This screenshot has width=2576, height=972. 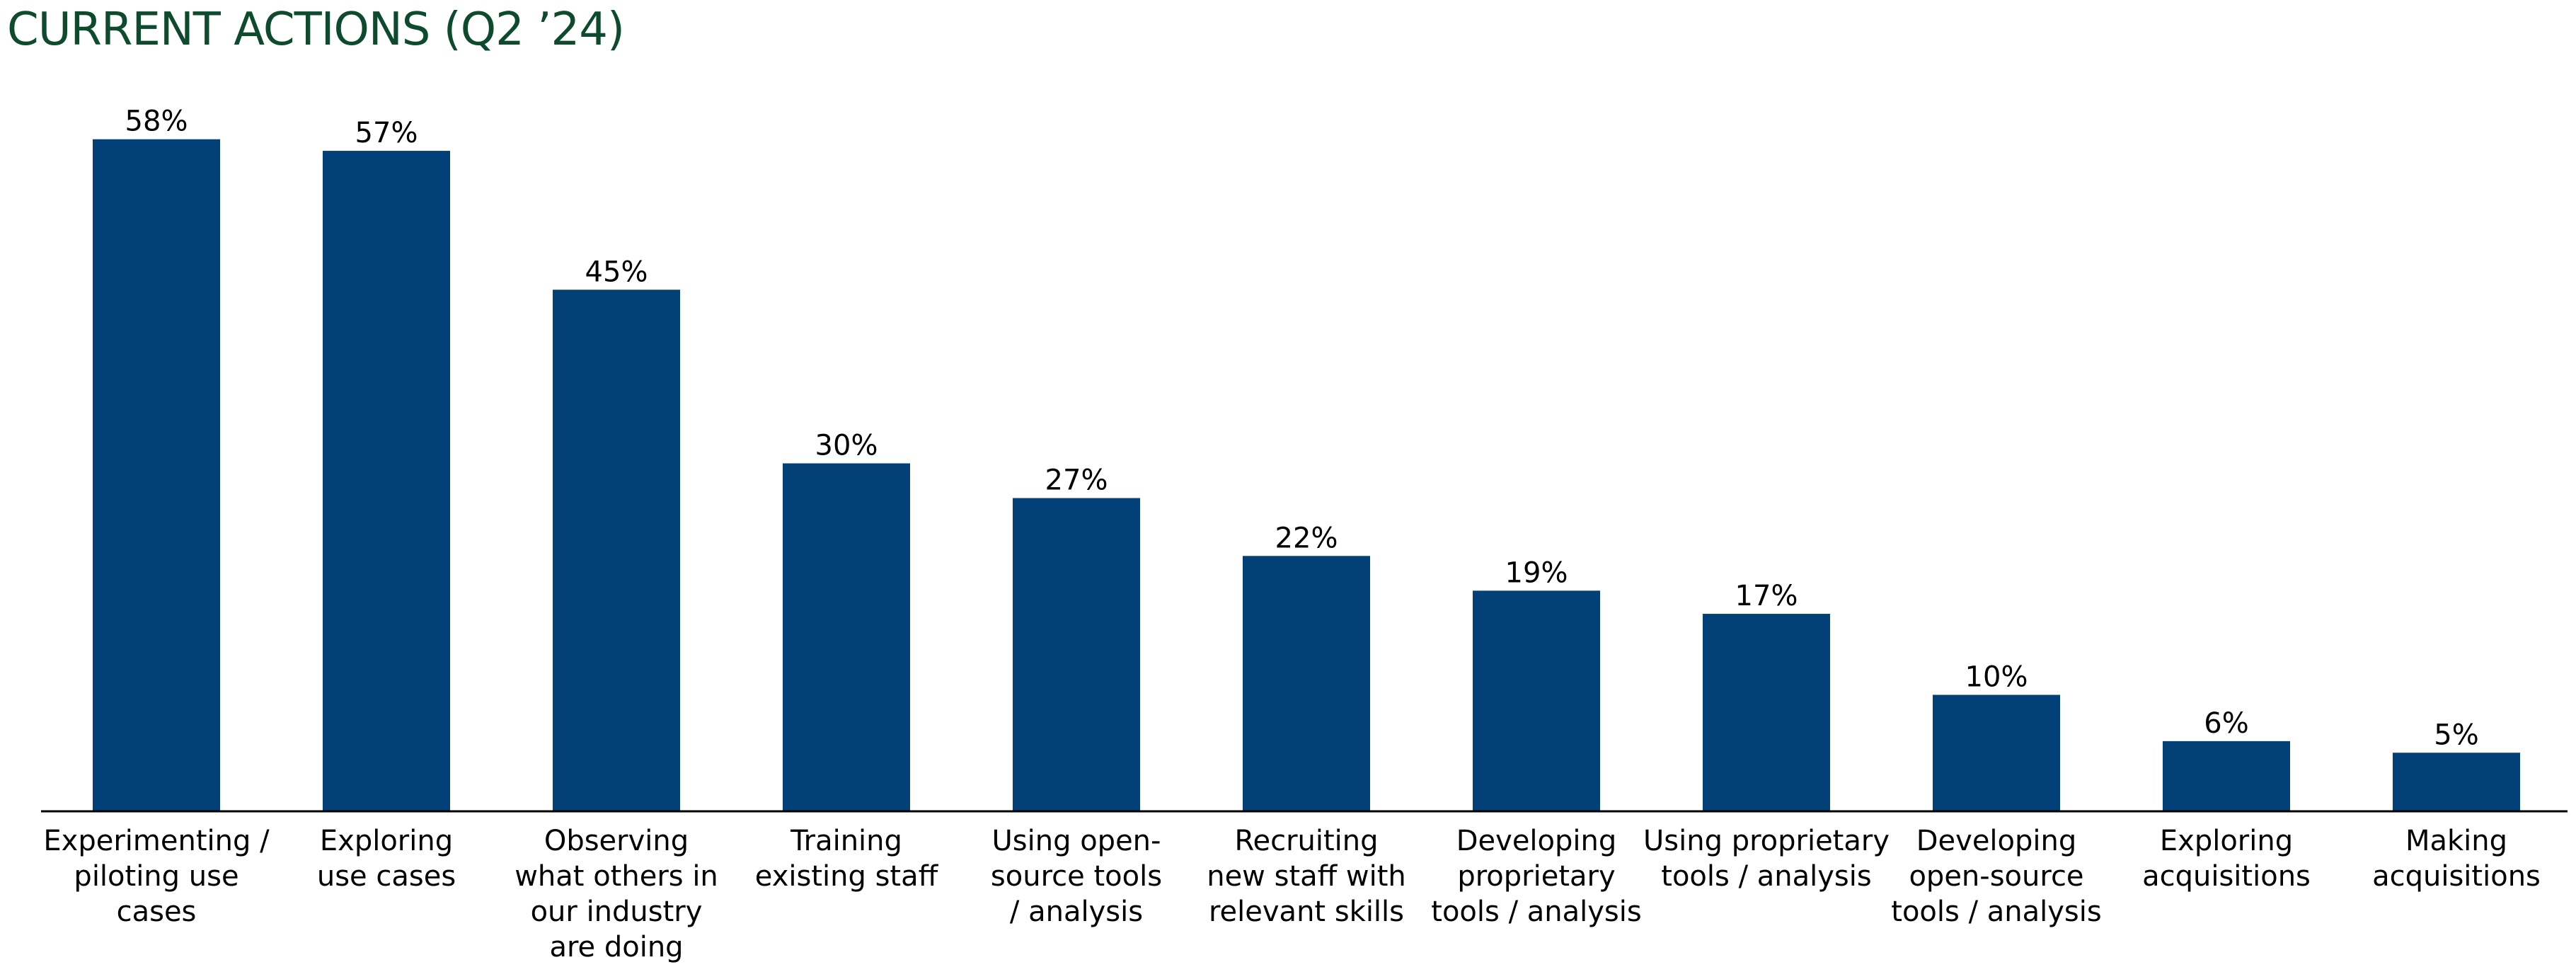 I want to click on category-label-9-line-0: Exploring, so click(x=2226, y=841).